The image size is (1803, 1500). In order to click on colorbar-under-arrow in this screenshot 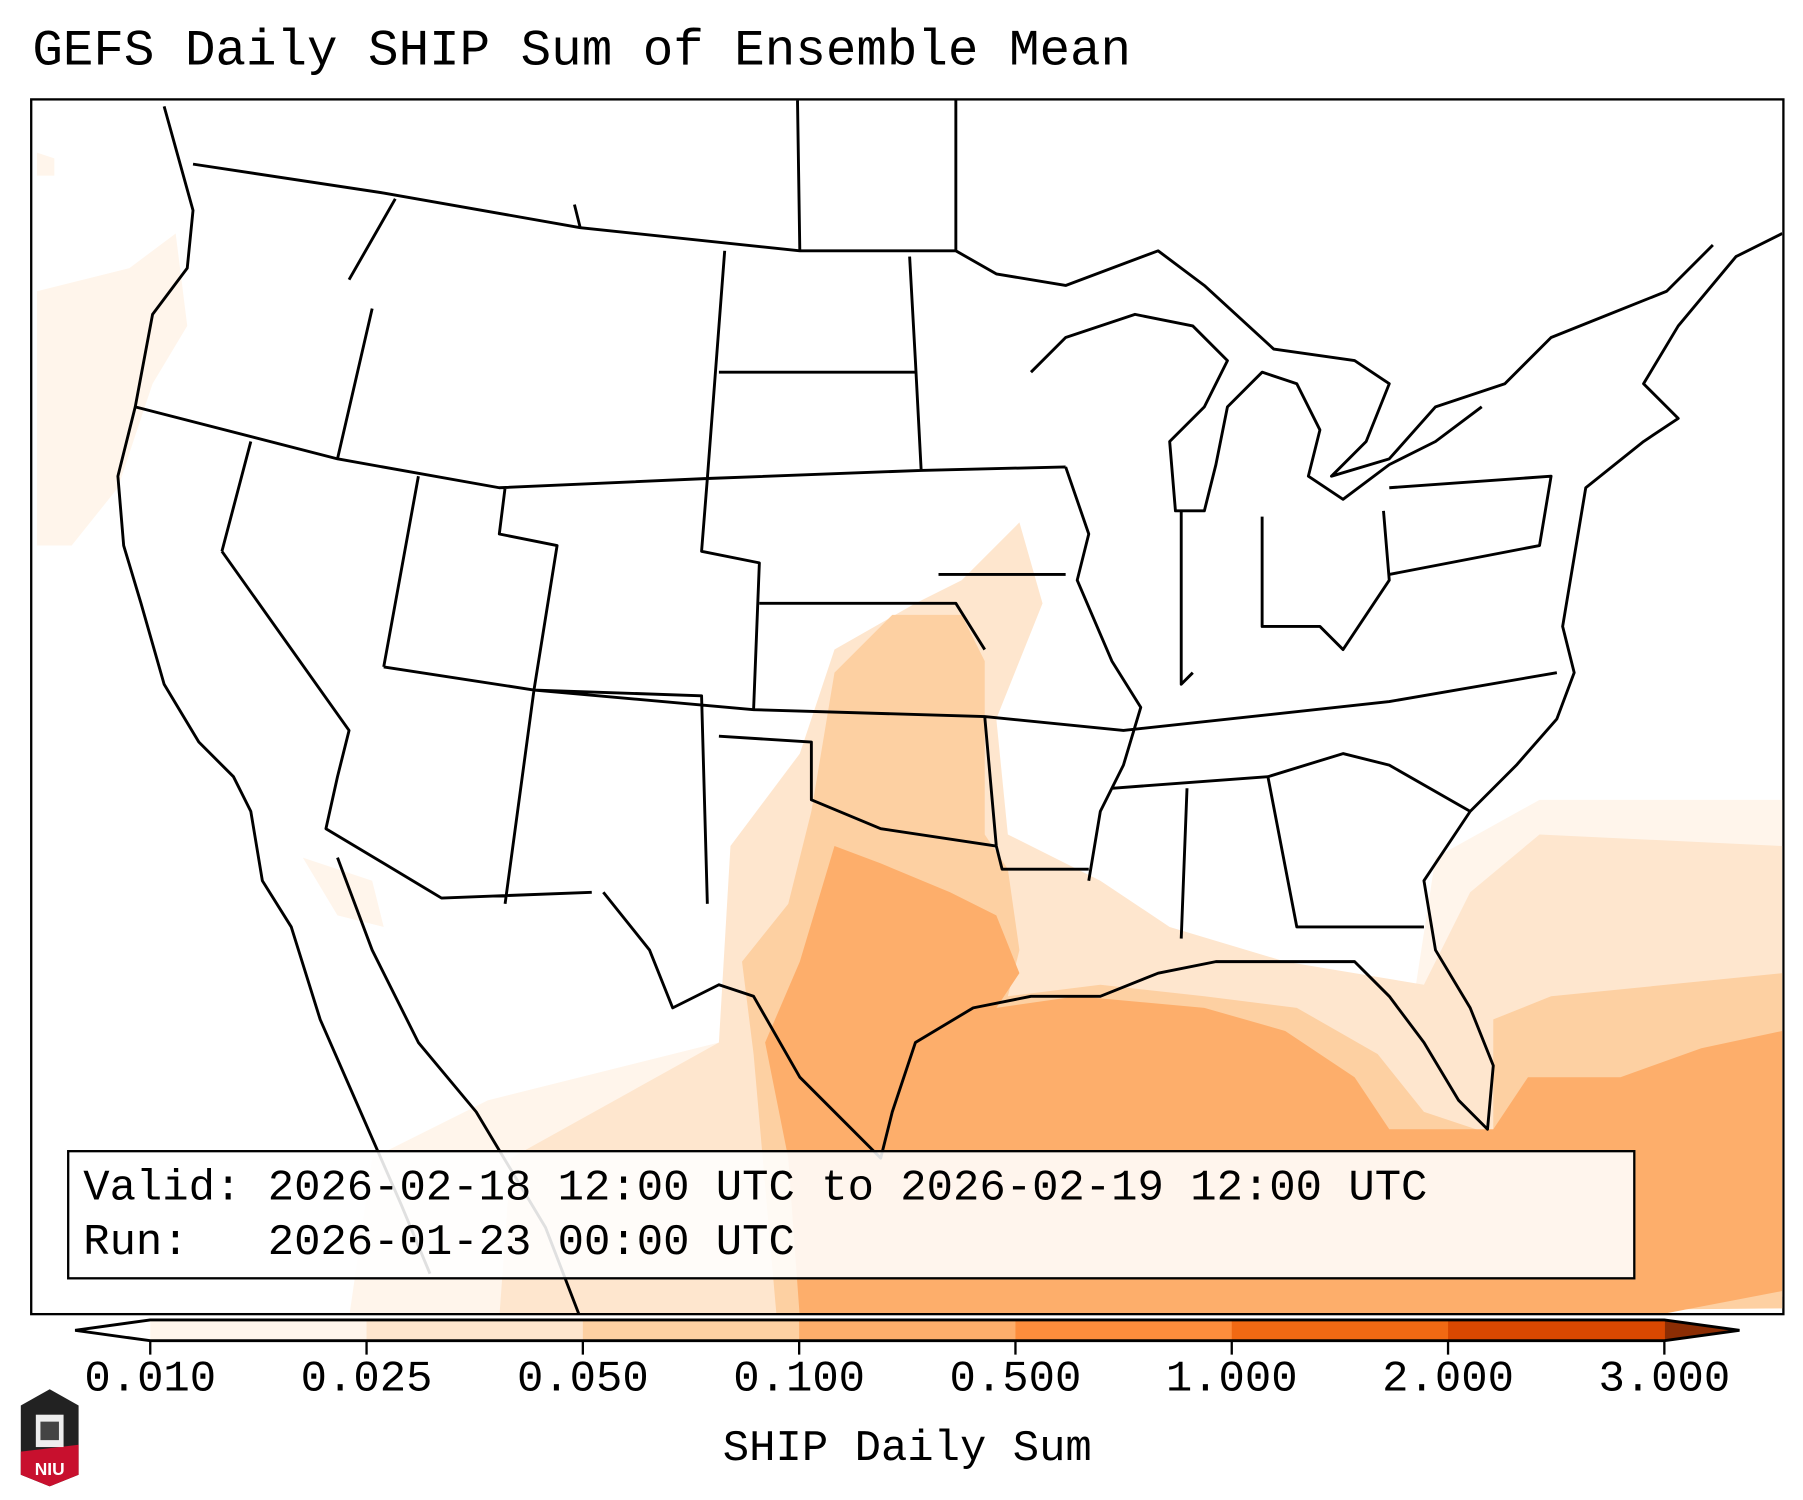, I will do `click(113, 1330)`.